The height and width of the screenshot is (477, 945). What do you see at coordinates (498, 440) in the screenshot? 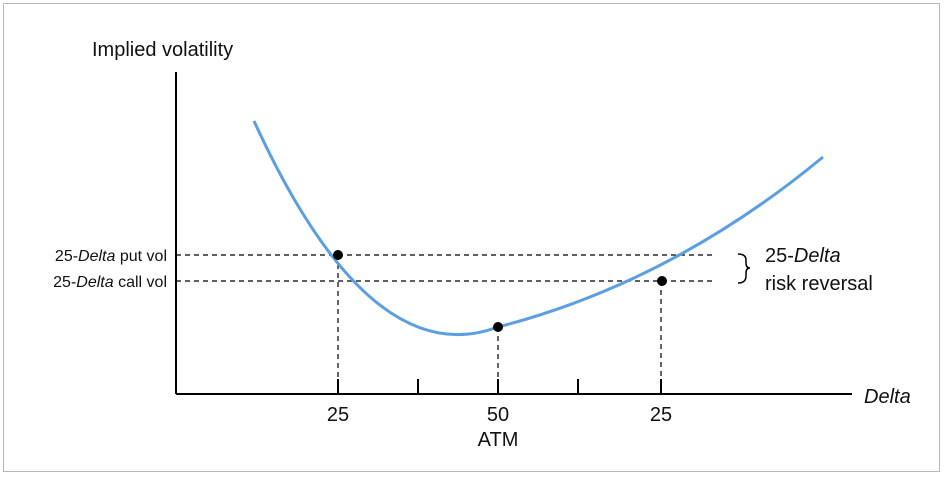
I see `x-tick-sublabel-3: ATM` at bounding box center [498, 440].